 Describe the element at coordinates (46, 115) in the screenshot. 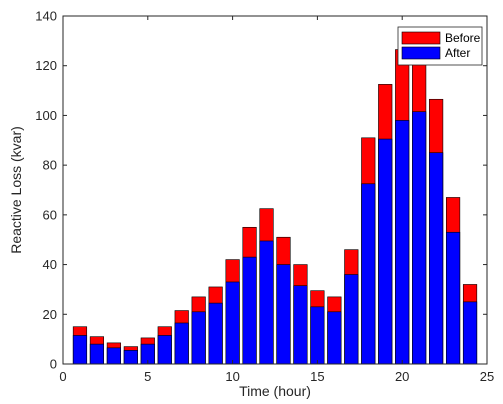

I see `y-tick-label: 100` at that location.